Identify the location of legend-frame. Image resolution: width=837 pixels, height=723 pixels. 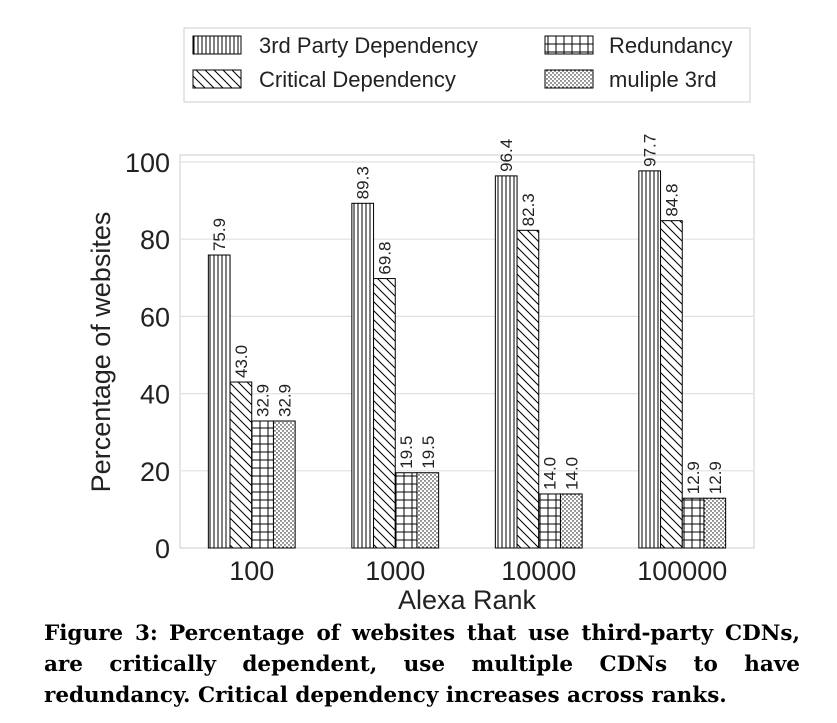
(467, 65).